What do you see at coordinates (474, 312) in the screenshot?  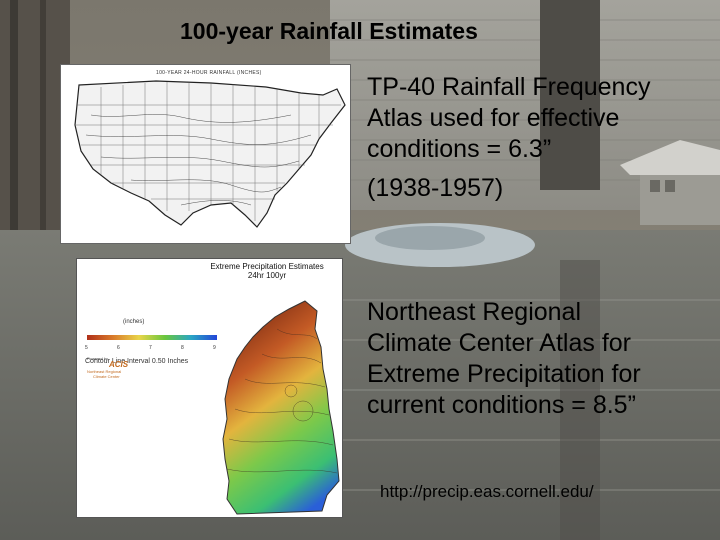 I see `nrcc-line: Northeast Regional` at bounding box center [474, 312].